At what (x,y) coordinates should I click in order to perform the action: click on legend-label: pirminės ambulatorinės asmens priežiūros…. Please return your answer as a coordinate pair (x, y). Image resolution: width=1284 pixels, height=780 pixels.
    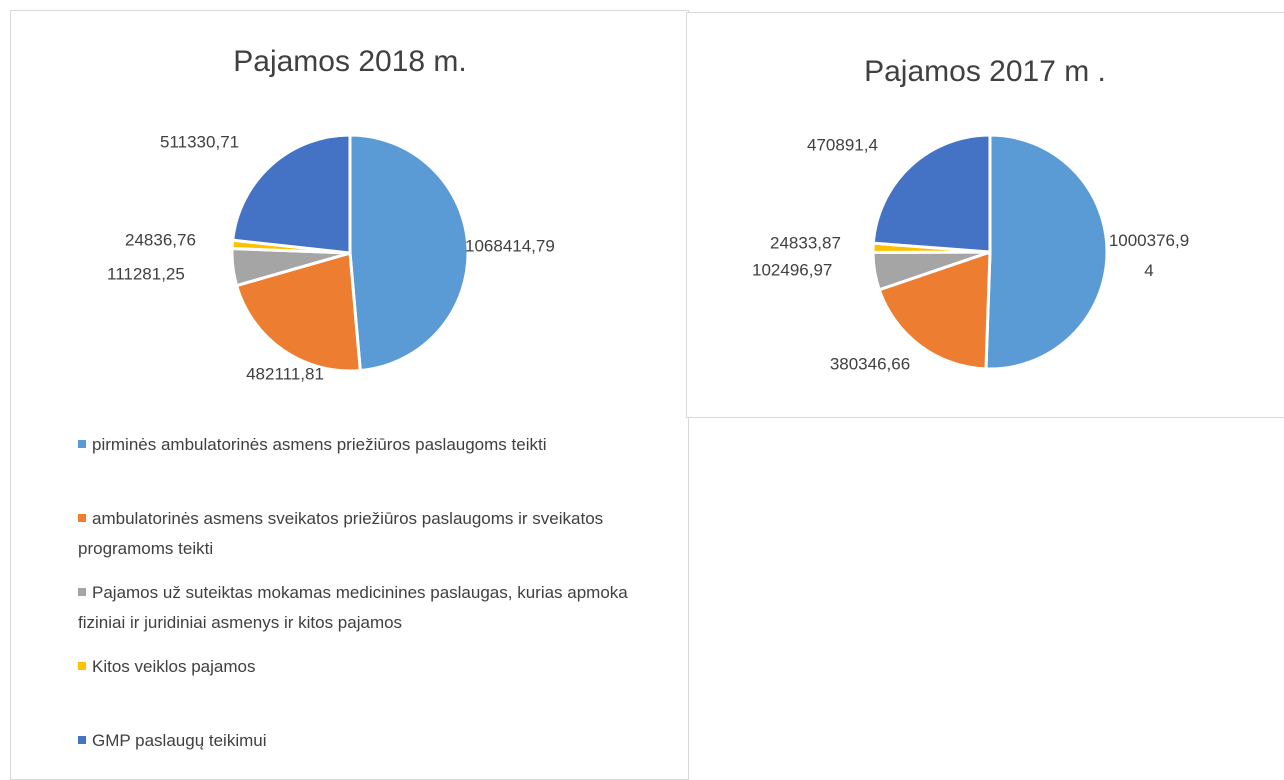
    Looking at the image, I should click on (319, 444).